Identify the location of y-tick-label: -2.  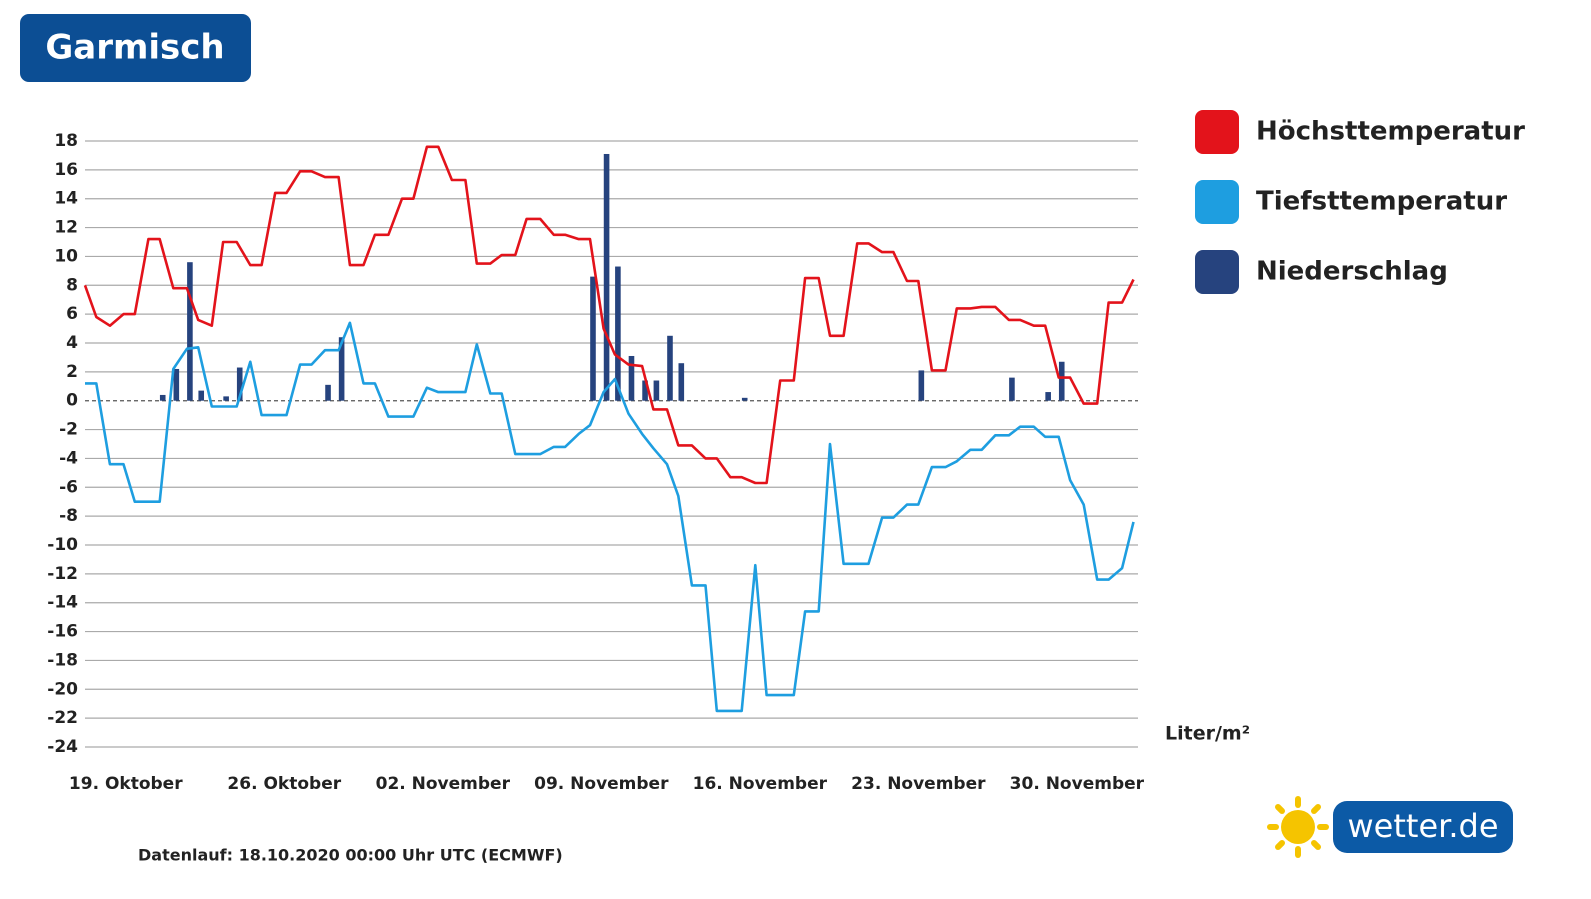
(68, 430).